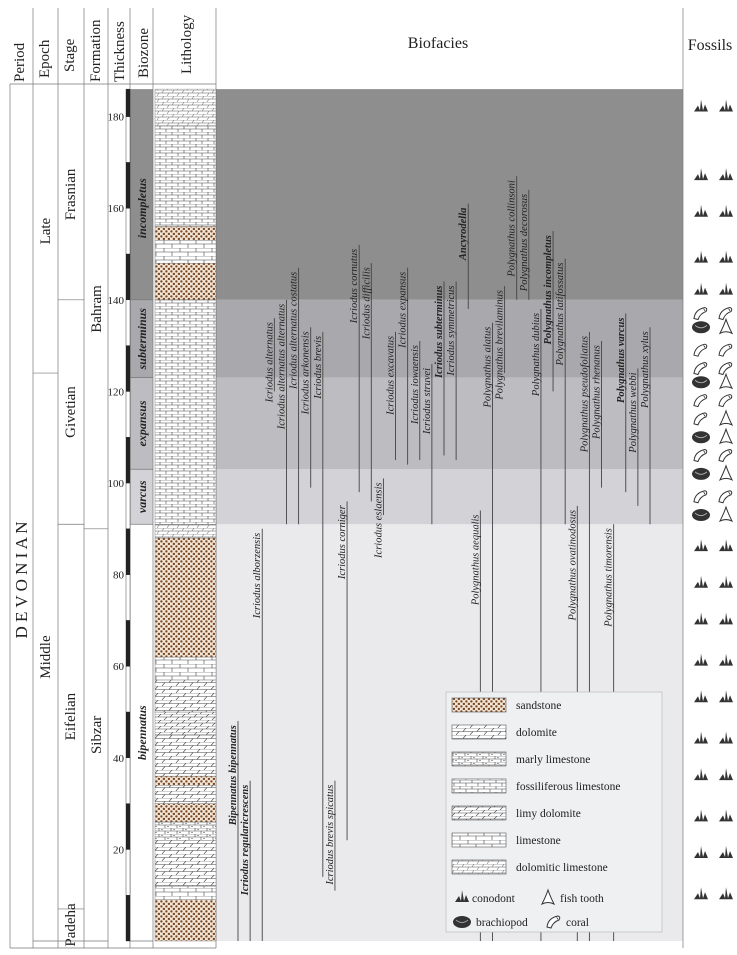 The height and width of the screenshot is (955, 737). What do you see at coordinates (479, 786) in the screenshot?
I see `legend-swatch-fossiliferous-limestone` at bounding box center [479, 786].